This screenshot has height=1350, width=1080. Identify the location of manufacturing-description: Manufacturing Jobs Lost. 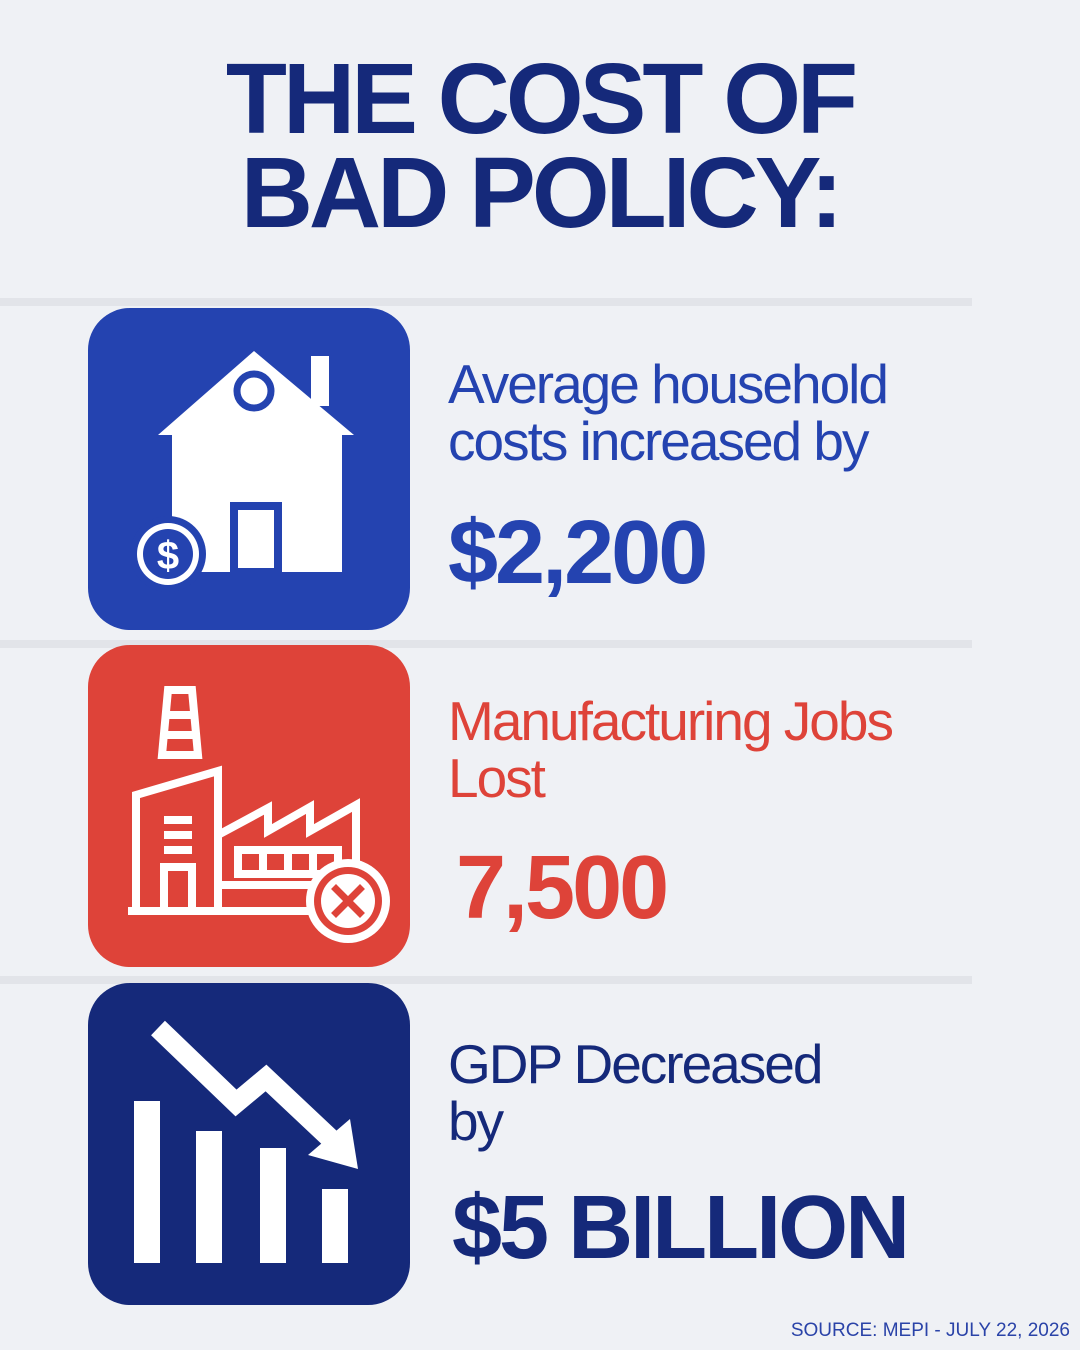
(728, 750).